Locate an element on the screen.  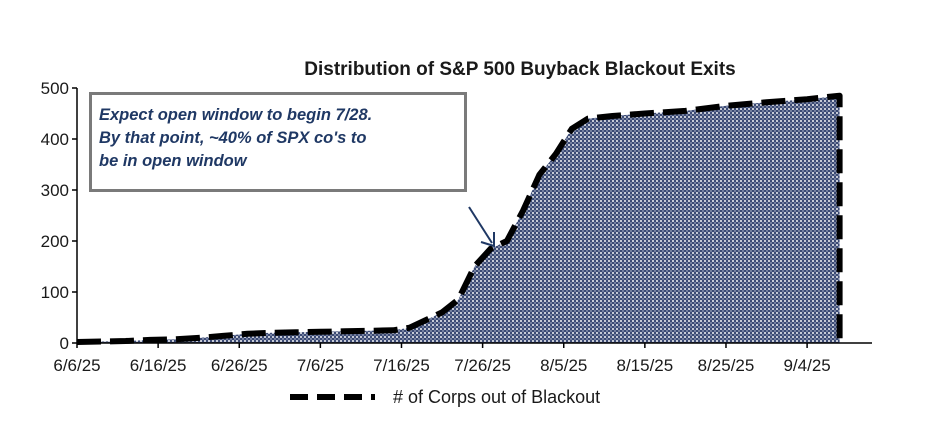
annotation-arrow is located at coordinates (481, 227).